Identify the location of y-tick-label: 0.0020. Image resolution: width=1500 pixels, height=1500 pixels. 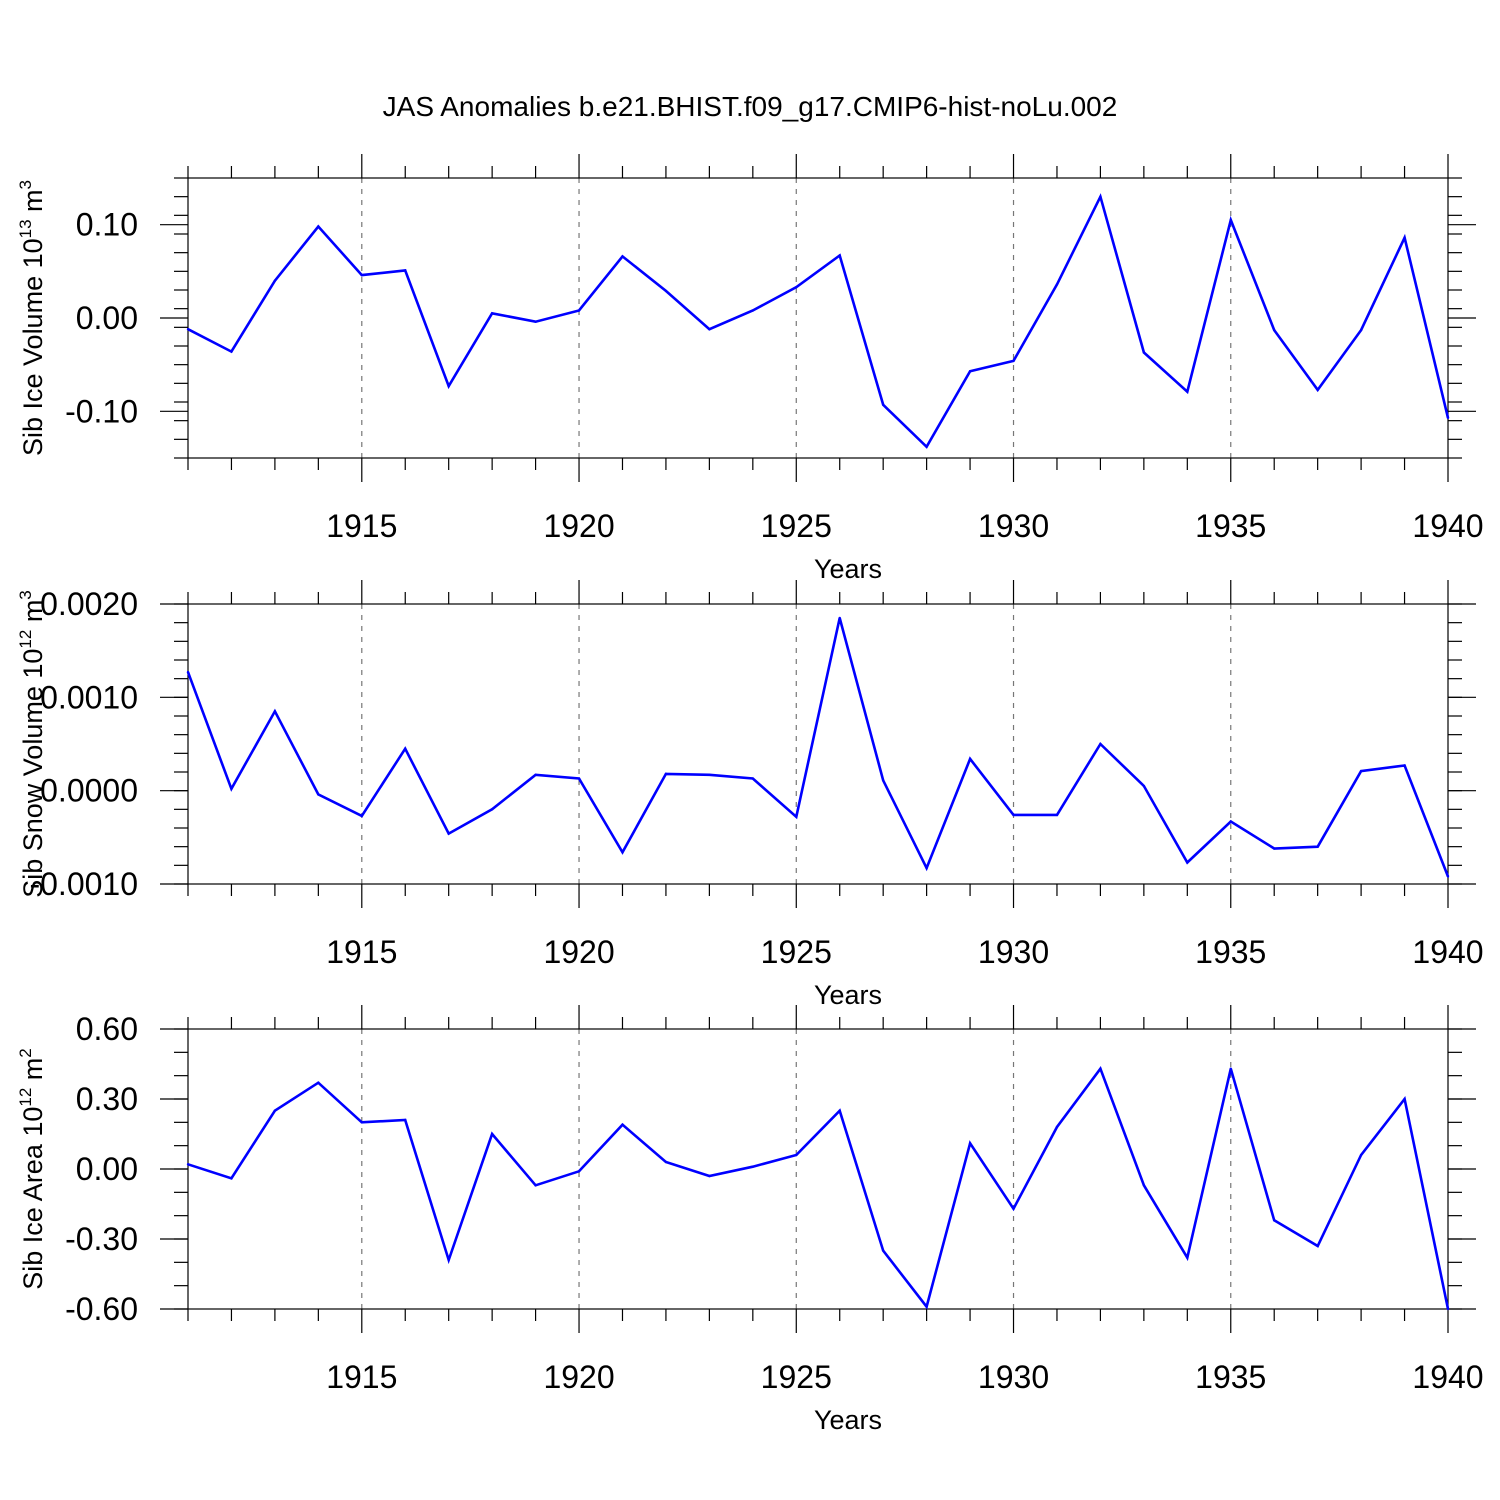
(89, 604).